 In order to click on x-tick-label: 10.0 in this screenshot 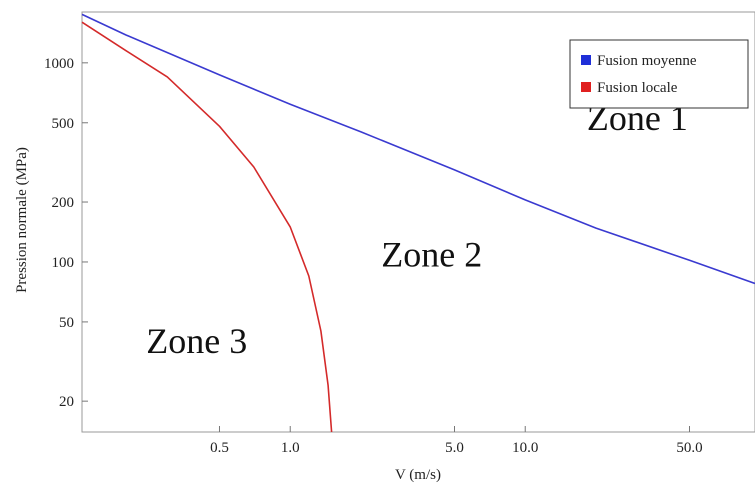, I will do `click(525, 448)`.